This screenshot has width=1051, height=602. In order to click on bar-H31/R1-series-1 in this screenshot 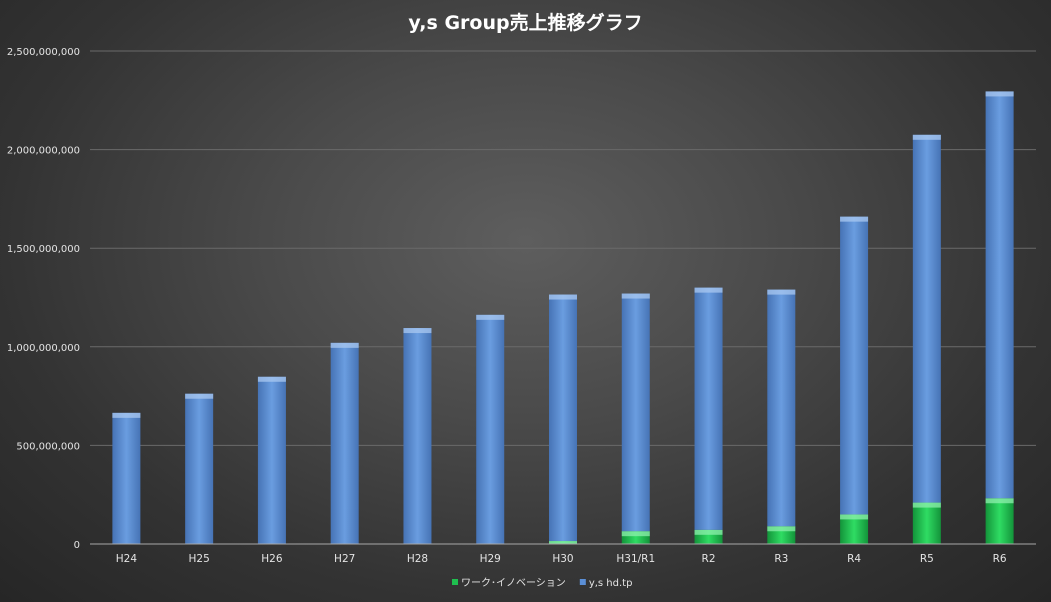, I will do `click(635, 412)`.